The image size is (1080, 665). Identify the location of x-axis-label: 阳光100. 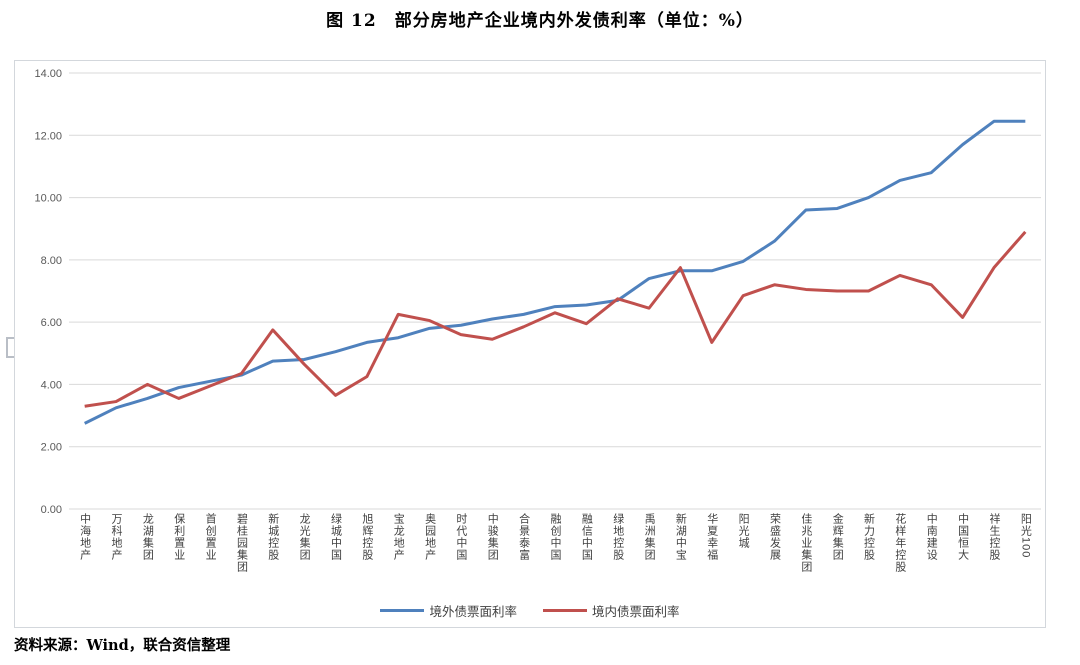
(1025, 536).